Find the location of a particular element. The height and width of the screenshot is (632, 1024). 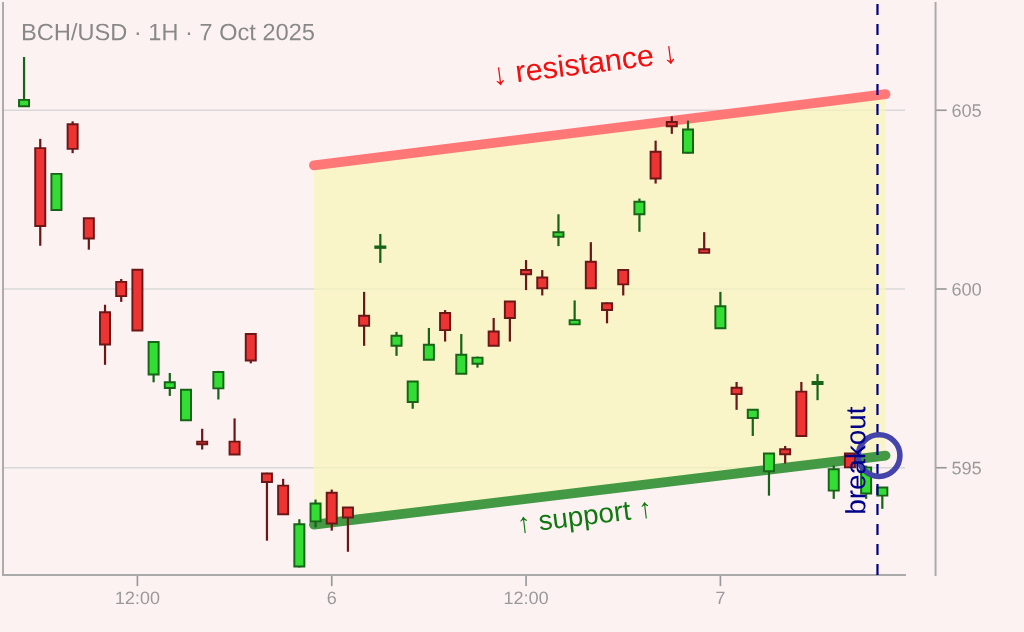

annotation: ↓ resistance ↓ is located at coordinates (584, 63).